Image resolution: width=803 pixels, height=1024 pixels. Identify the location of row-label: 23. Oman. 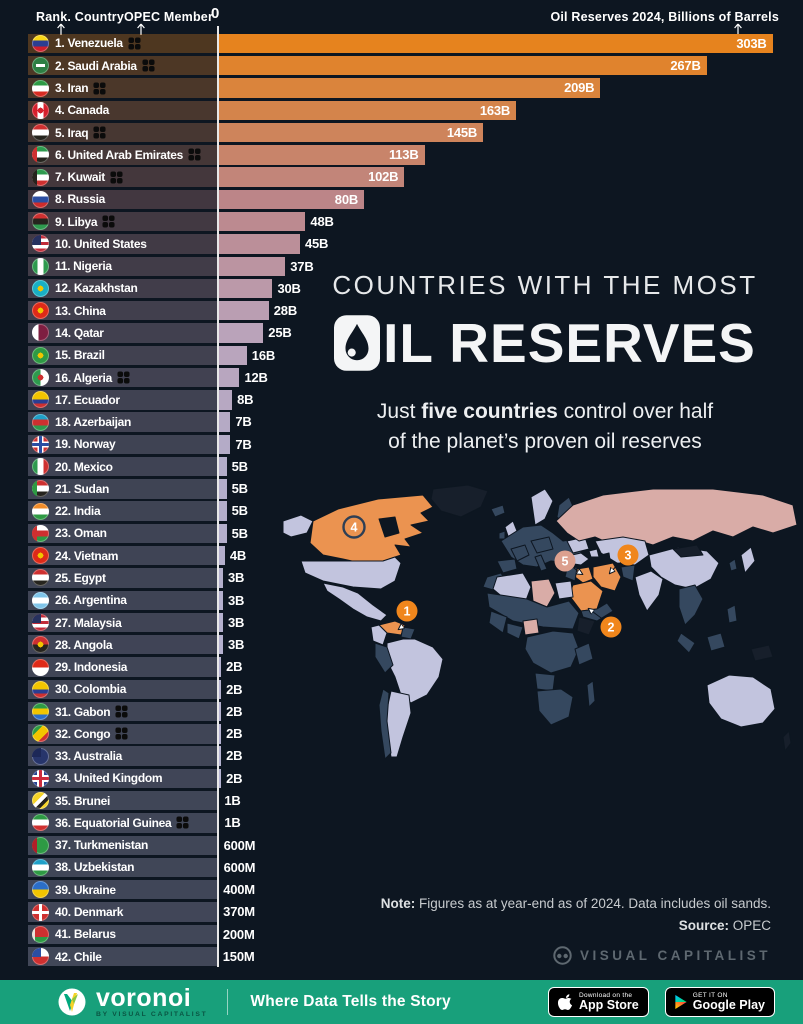
(122, 533).